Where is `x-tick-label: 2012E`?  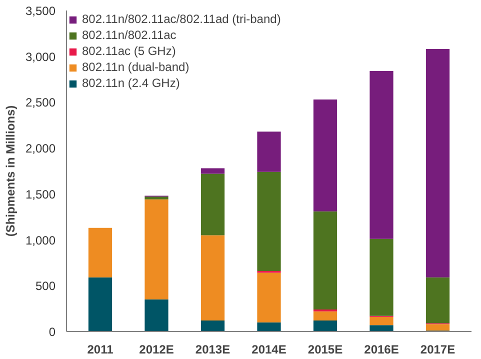 x-tick-label: 2012E is located at coordinates (156, 349).